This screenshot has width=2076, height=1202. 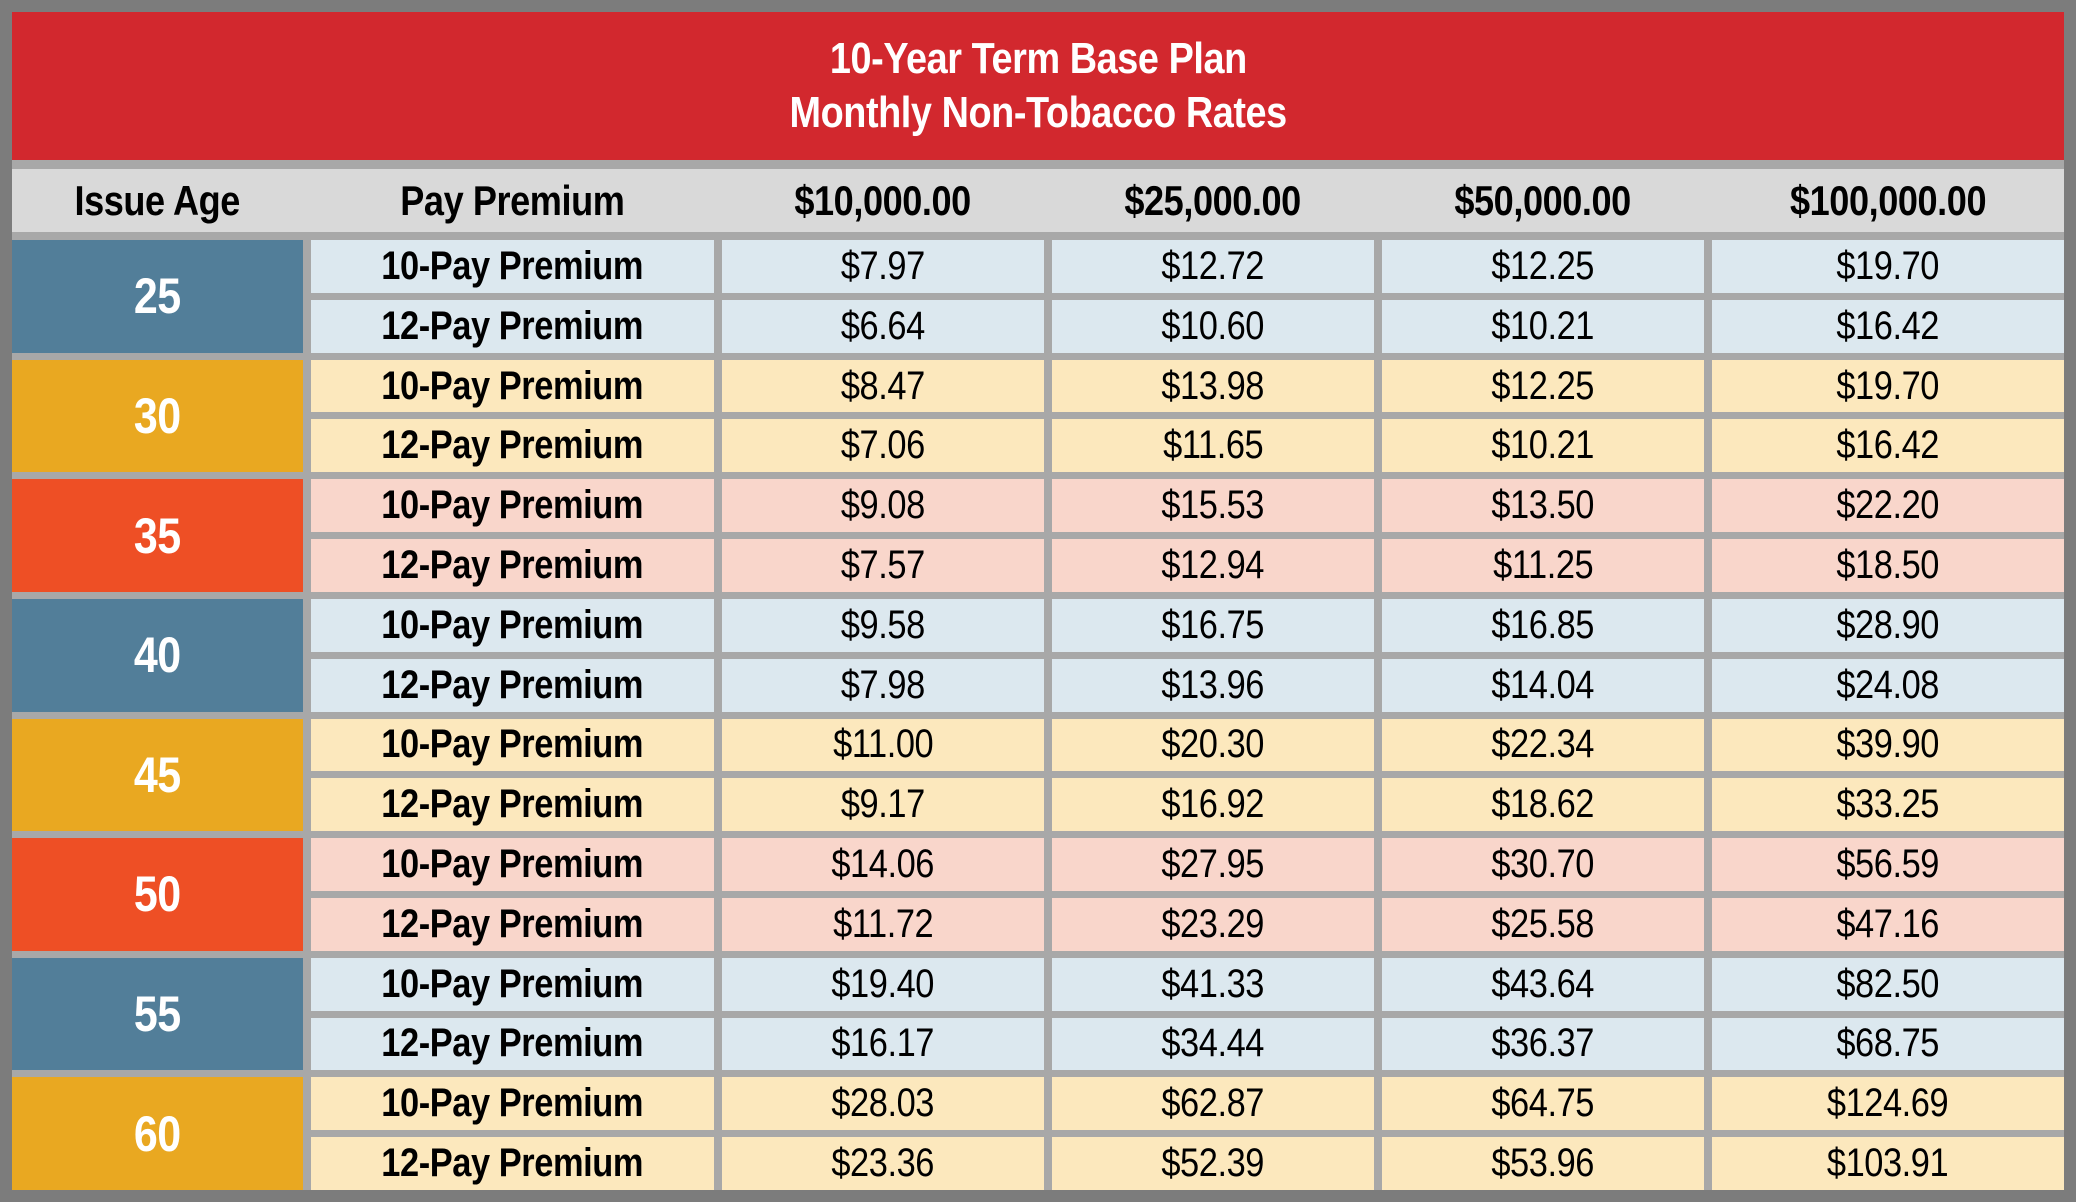 I want to click on rate-value-age-60-10-pay-col-0-text: $28.03, so click(x=883, y=1103).